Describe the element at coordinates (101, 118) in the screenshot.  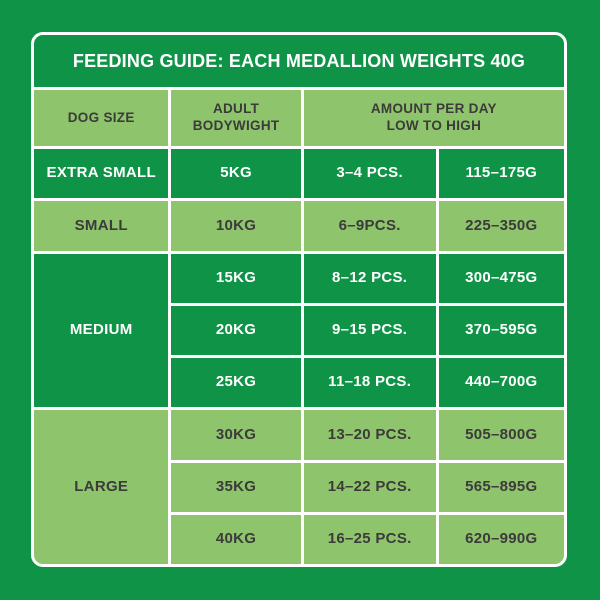
I see `header-dog-size: DOG SIZE` at that location.